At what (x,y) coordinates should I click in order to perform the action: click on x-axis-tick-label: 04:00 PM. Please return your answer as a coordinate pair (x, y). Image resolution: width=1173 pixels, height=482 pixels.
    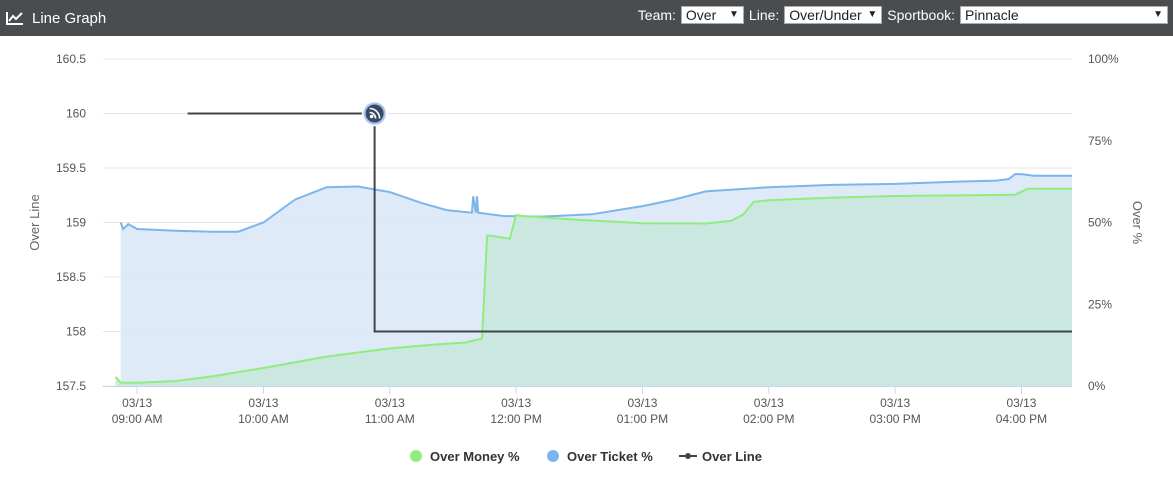
    Looking at the image, I should click on (1021, 419).